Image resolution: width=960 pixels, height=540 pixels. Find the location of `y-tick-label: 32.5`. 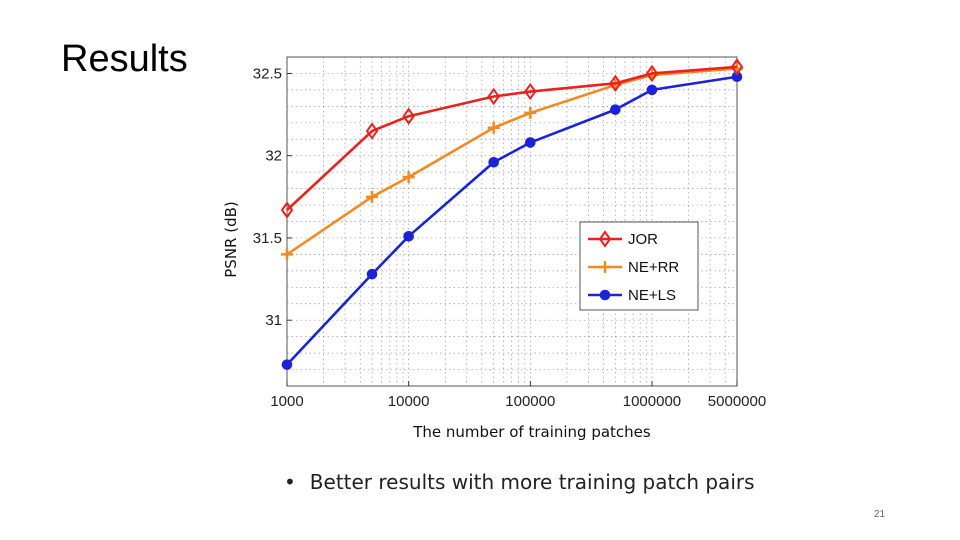

y-tick-label: 32.5 is located at coordinates (267, 73).